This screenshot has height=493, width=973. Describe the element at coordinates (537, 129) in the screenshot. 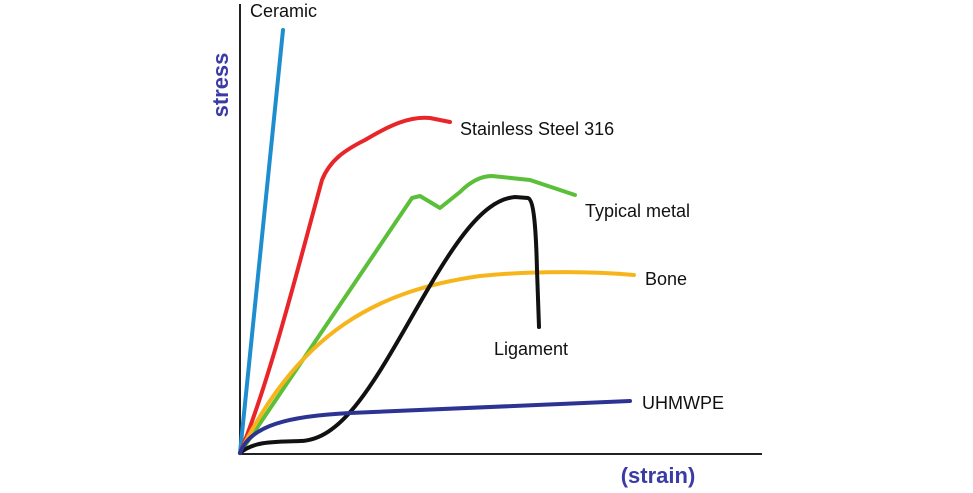

I see `curve-label: Stainless Steel 316` at that location.